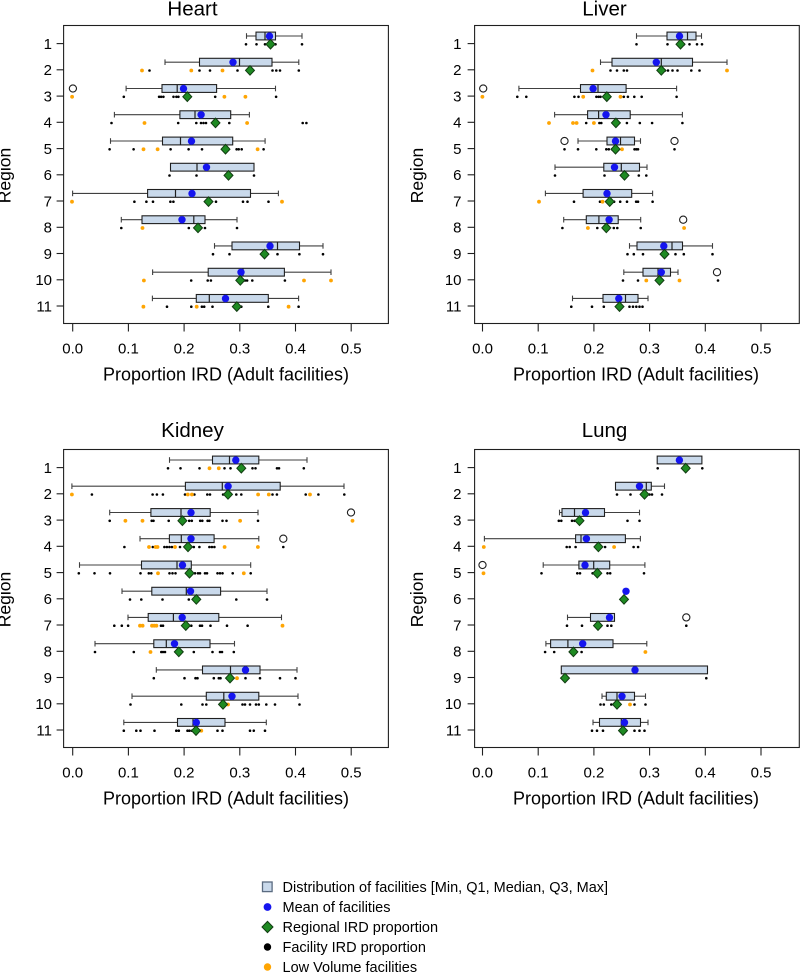  I want to click on svg-text: Lung, so click(605, 430).